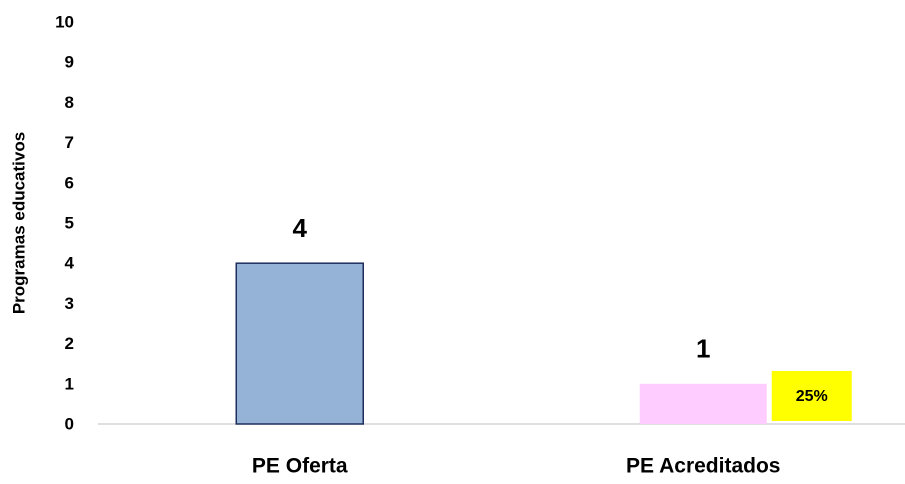 Image resolution: width=905 pixels, height=484 pixels. What do you see at coordinates (69, 222) in the screenshot?
I see `y-tick-label: 5` at bounding box center [69, 222].